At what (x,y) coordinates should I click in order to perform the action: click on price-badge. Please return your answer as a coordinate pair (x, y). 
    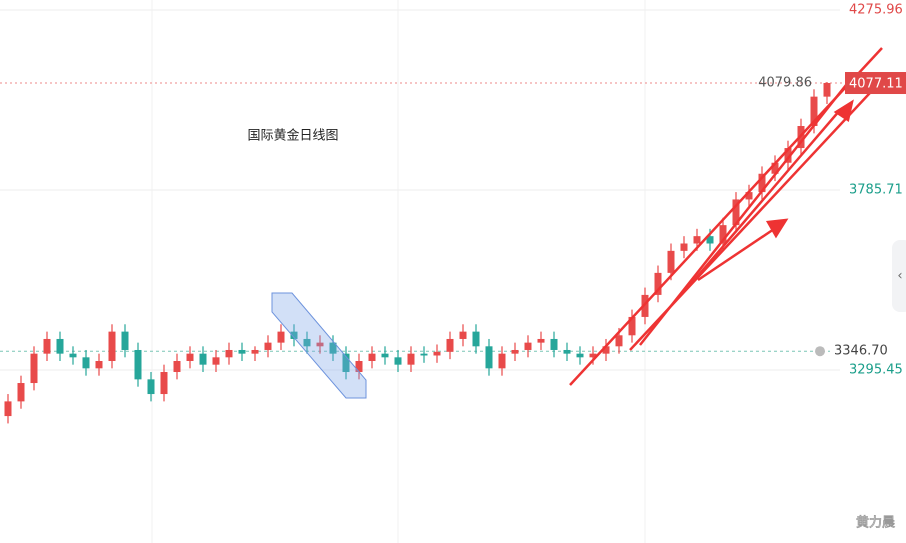
    Looking at the image, I should click on (875, 83).